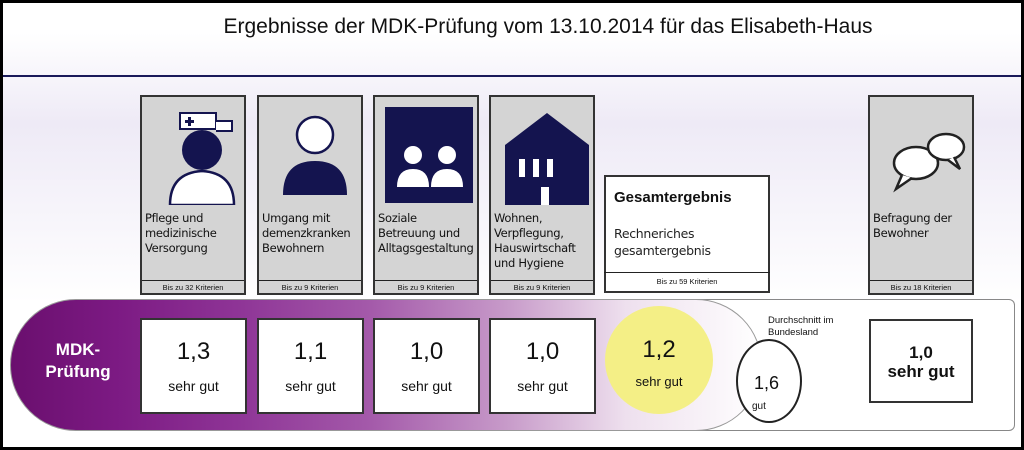 This screenshot has height=450, width=1024. I want to click on nurse-icon, so click(202, 158).